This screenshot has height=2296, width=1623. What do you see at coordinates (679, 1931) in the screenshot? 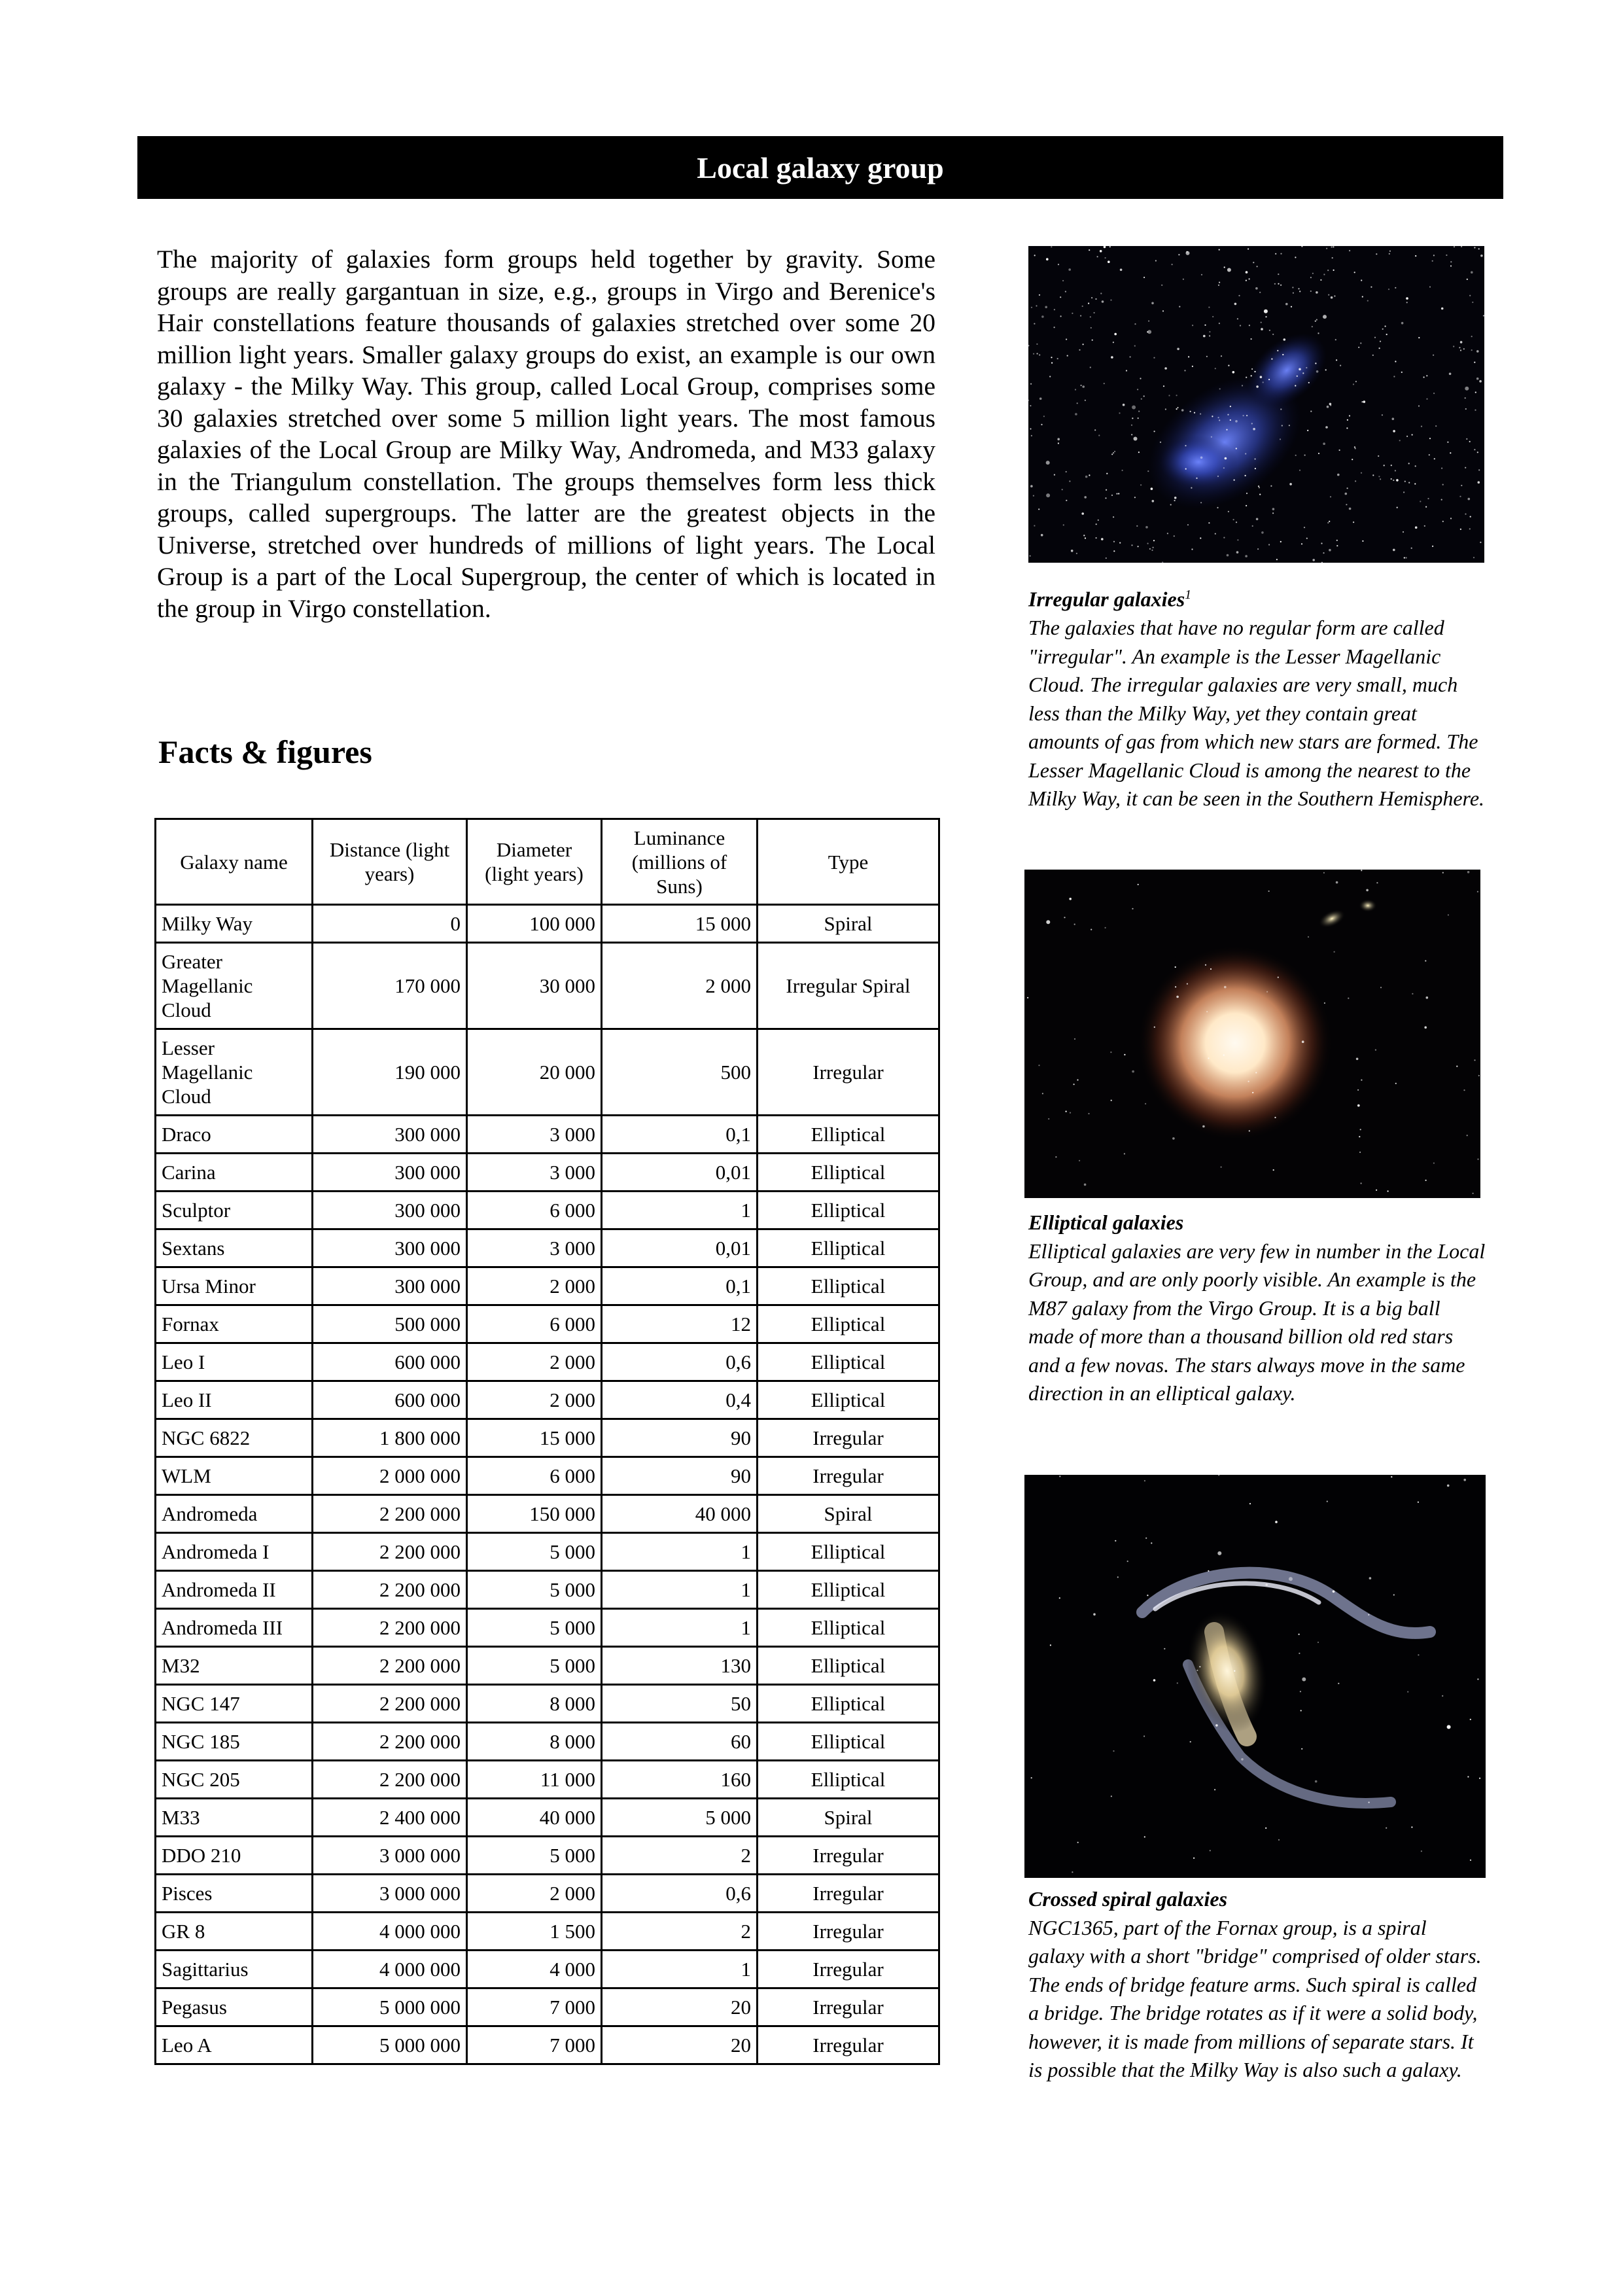
I see `table-cell: 2` at bounding box center [679, 1931].